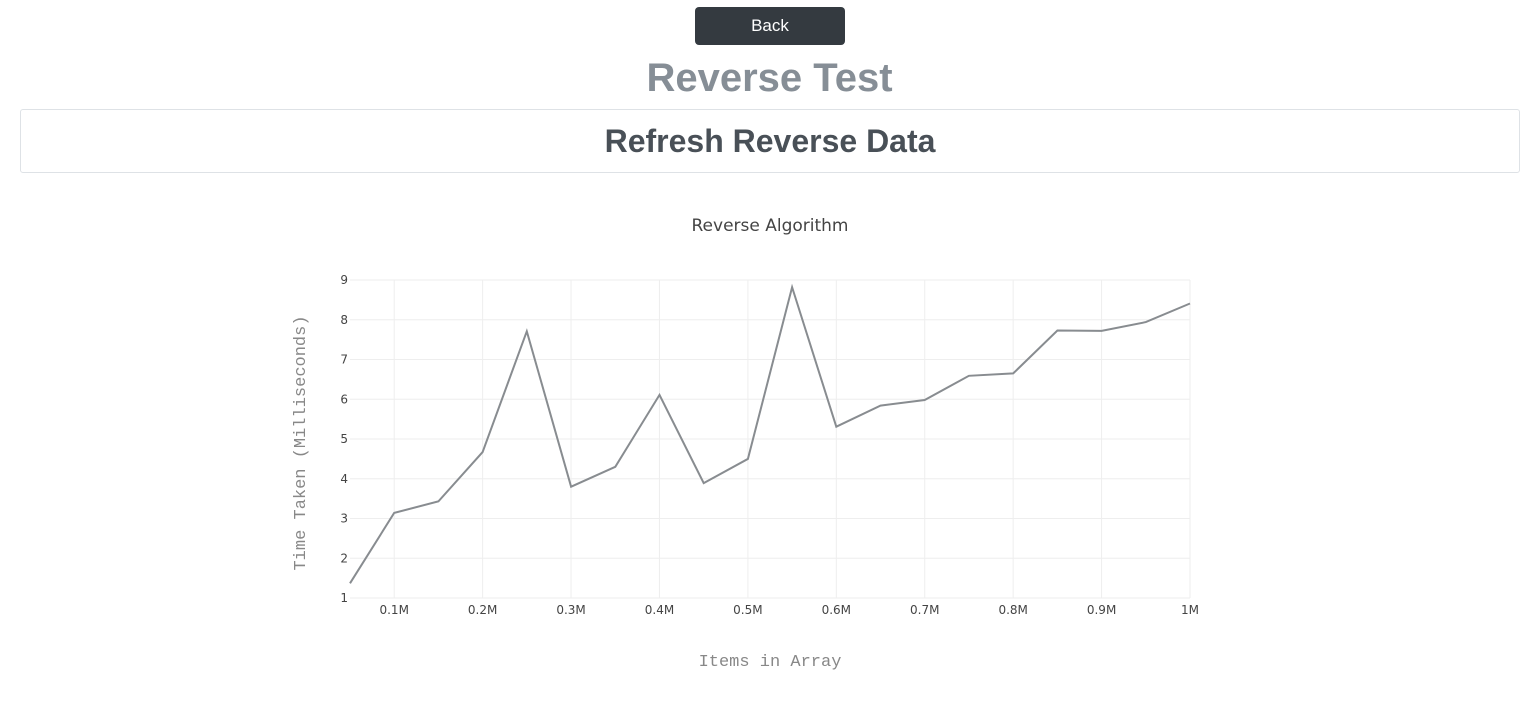  I want to click on y-axis-title: Time Taken (Milliseconds), so click(301, 442).